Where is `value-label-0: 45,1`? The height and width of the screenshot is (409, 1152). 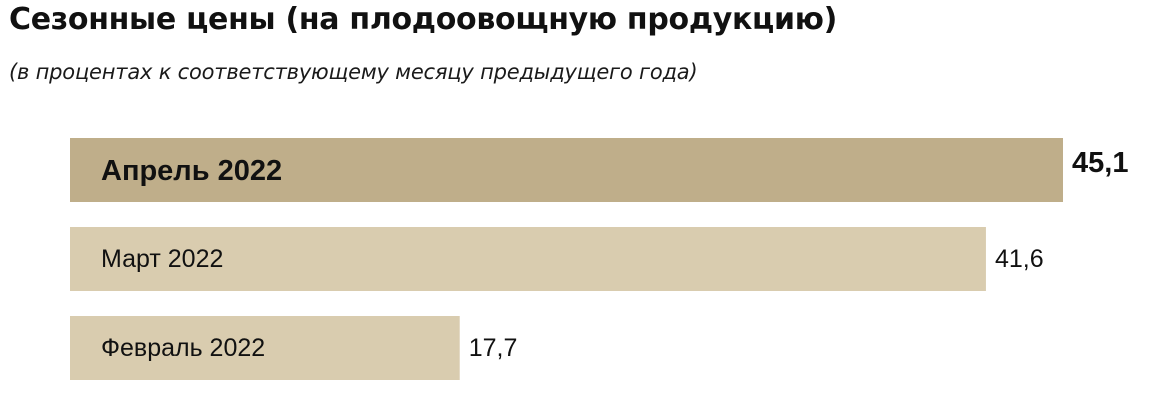
value-label-0: 45,1 is located at coordinates (1100, 163).